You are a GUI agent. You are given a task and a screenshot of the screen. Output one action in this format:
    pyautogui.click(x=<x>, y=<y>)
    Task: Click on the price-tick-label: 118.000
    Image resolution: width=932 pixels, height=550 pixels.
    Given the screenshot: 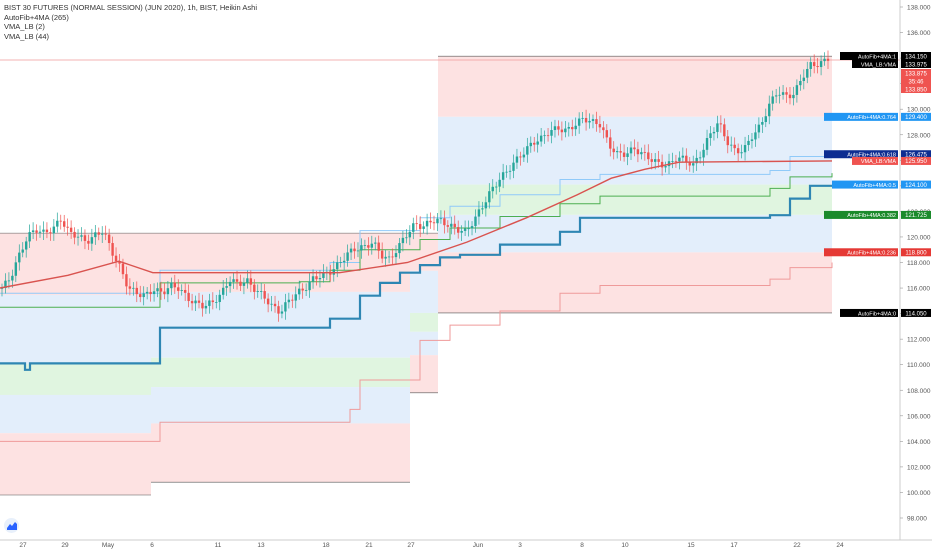 What is the action you would take?
    pyautogui.click(x=918, y=263)
    